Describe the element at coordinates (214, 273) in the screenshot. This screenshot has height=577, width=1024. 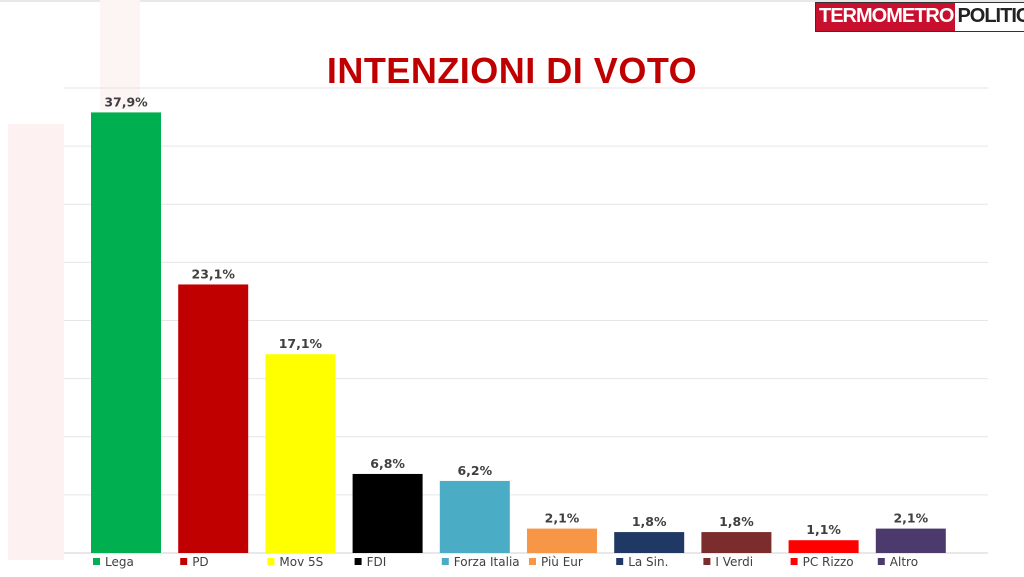
I see `data-label-1: 23,1%` at that location.